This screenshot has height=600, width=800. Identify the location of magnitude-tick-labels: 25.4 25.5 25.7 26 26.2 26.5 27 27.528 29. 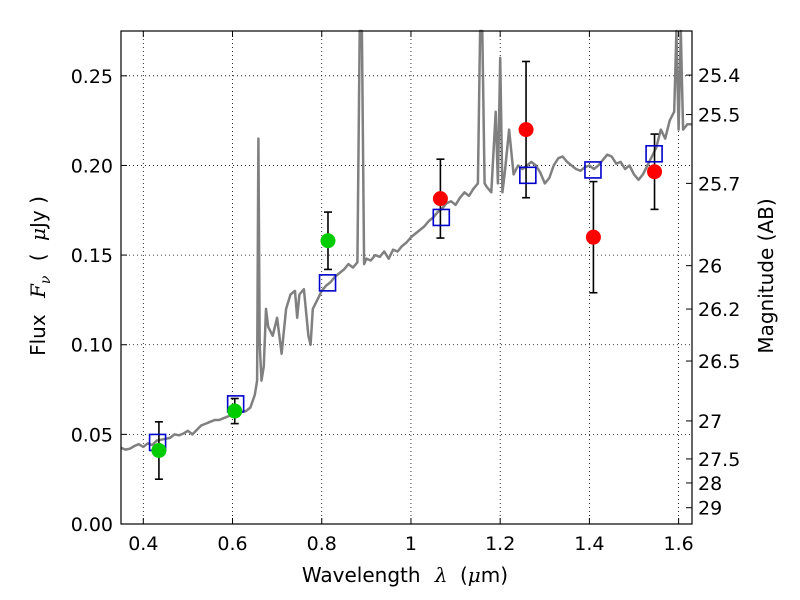
(719, 292).